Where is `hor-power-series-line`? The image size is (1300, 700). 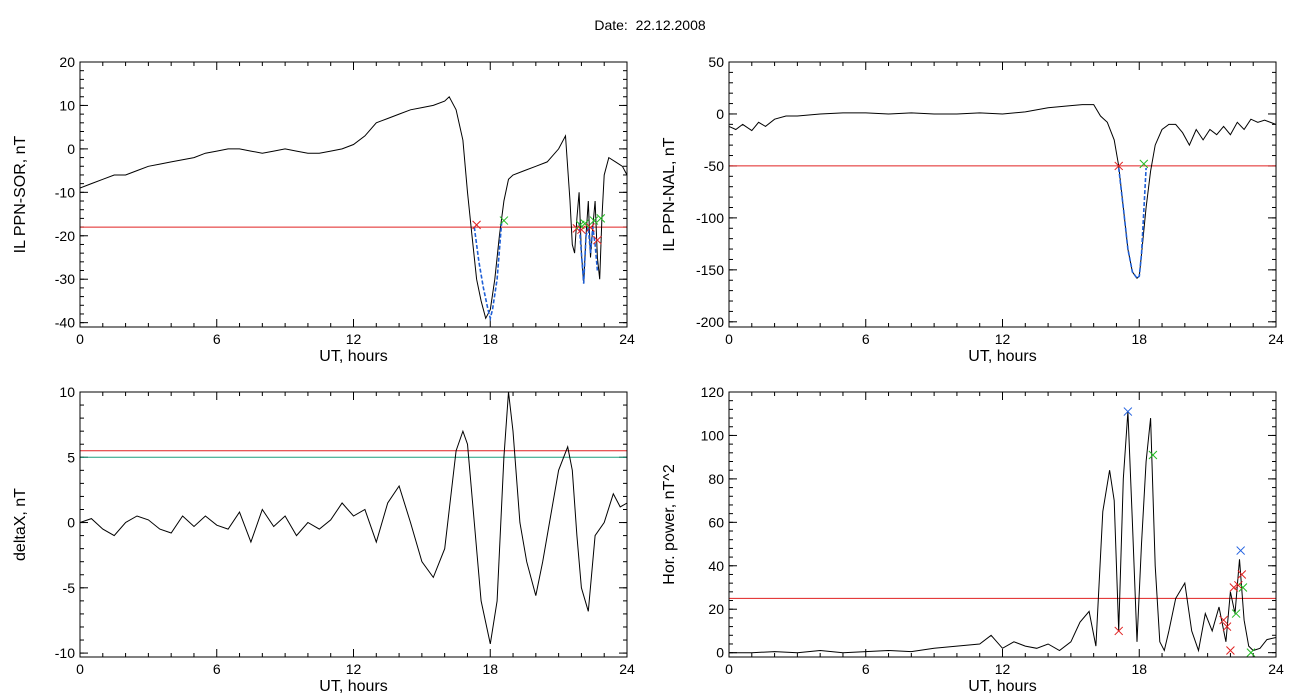
hor-power-series-line is located at coordinates (1002, 532).